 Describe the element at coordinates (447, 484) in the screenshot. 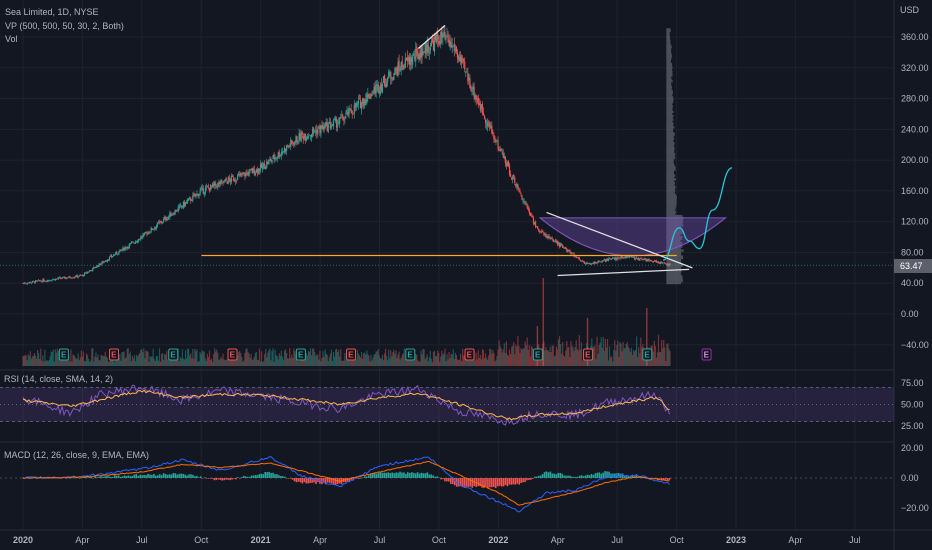

I see `macd-pane` at that location.